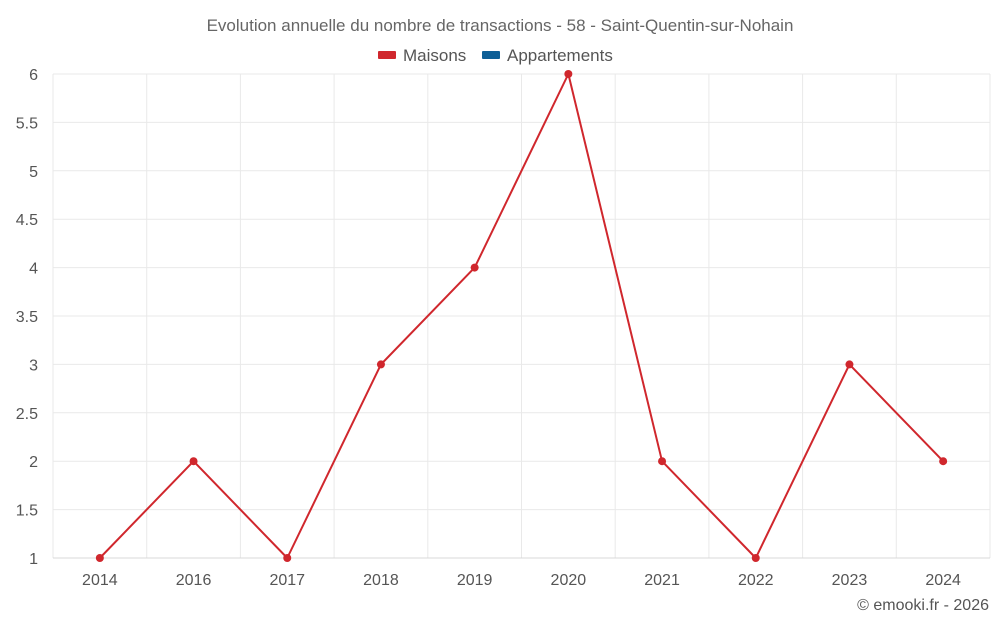  What do you see at coordinates (27, 220) in the screenshot?
I see `y-tick-label: 4.5` at bounding box center [27, 220].